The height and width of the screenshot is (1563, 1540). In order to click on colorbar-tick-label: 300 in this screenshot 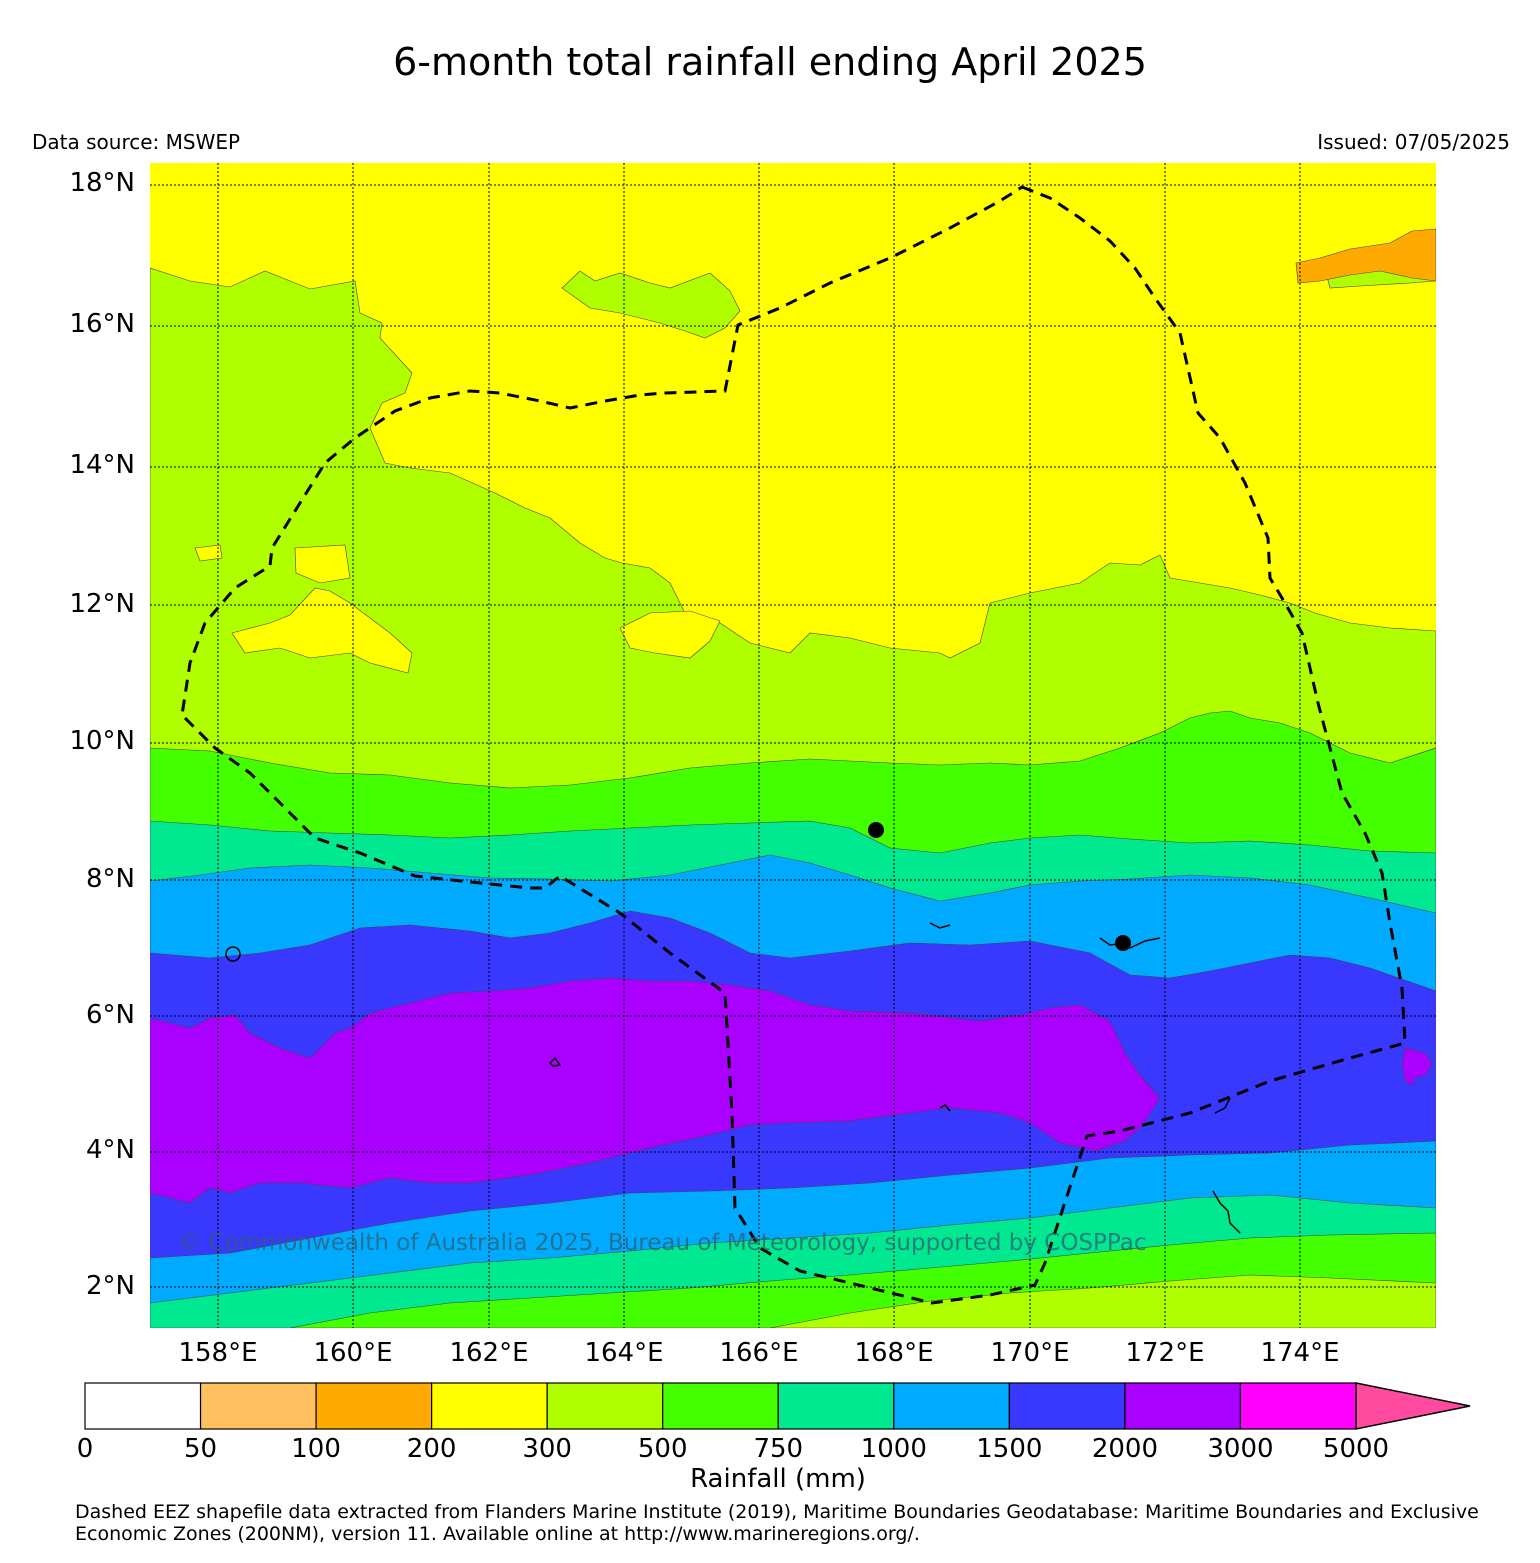, I will do `click(547, 1449)`.